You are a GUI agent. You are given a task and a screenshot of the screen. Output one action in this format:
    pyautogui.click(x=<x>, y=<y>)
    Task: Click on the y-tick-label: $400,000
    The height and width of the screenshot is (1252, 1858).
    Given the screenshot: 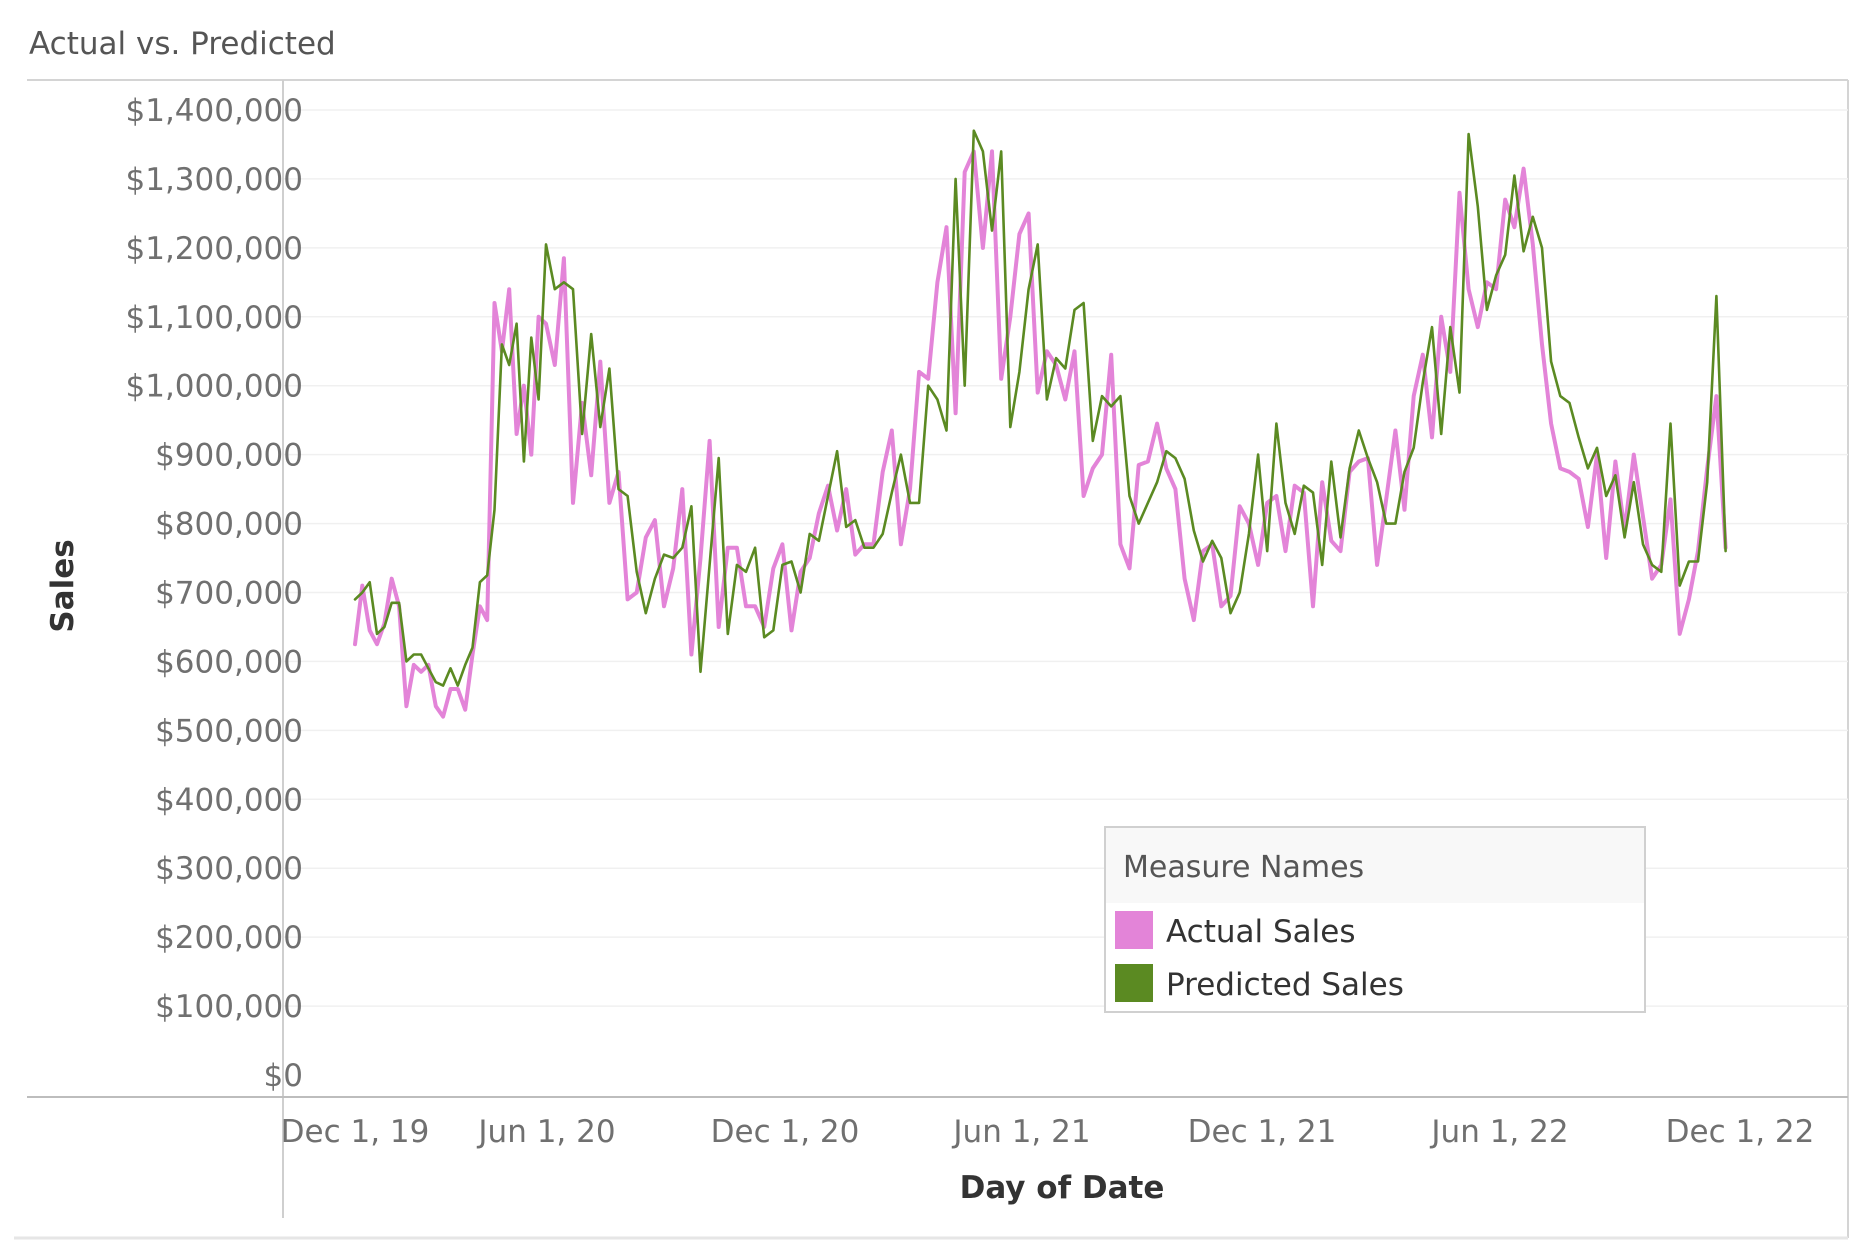 What is the action you would take?
    pyautogui.click(x=229, y=800)
    